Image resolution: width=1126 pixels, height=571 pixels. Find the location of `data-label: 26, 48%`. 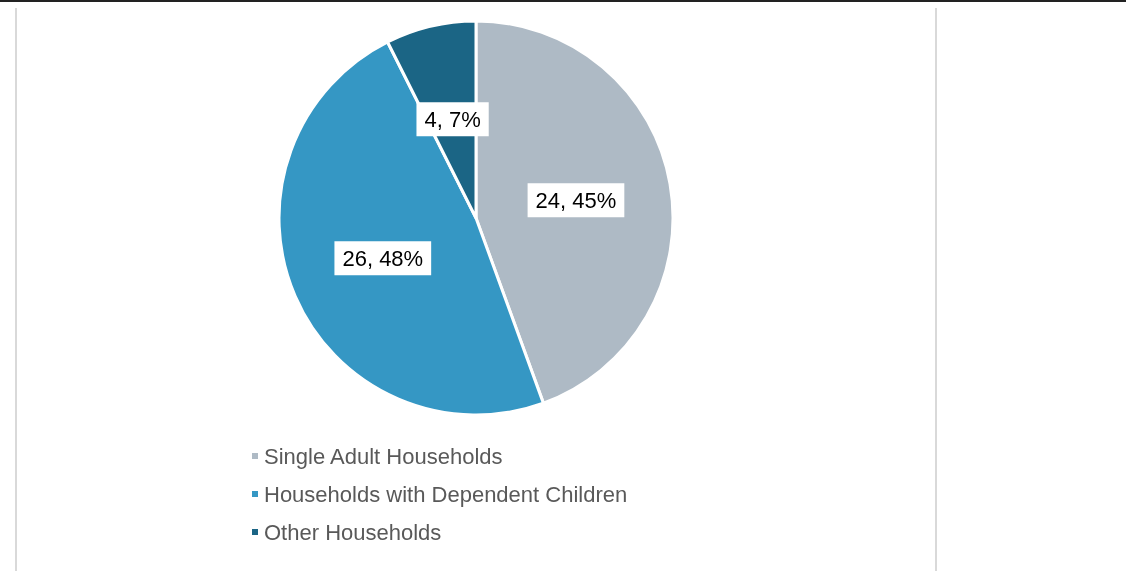

data-label: 26, 48% is located at coordinates (383, 258).